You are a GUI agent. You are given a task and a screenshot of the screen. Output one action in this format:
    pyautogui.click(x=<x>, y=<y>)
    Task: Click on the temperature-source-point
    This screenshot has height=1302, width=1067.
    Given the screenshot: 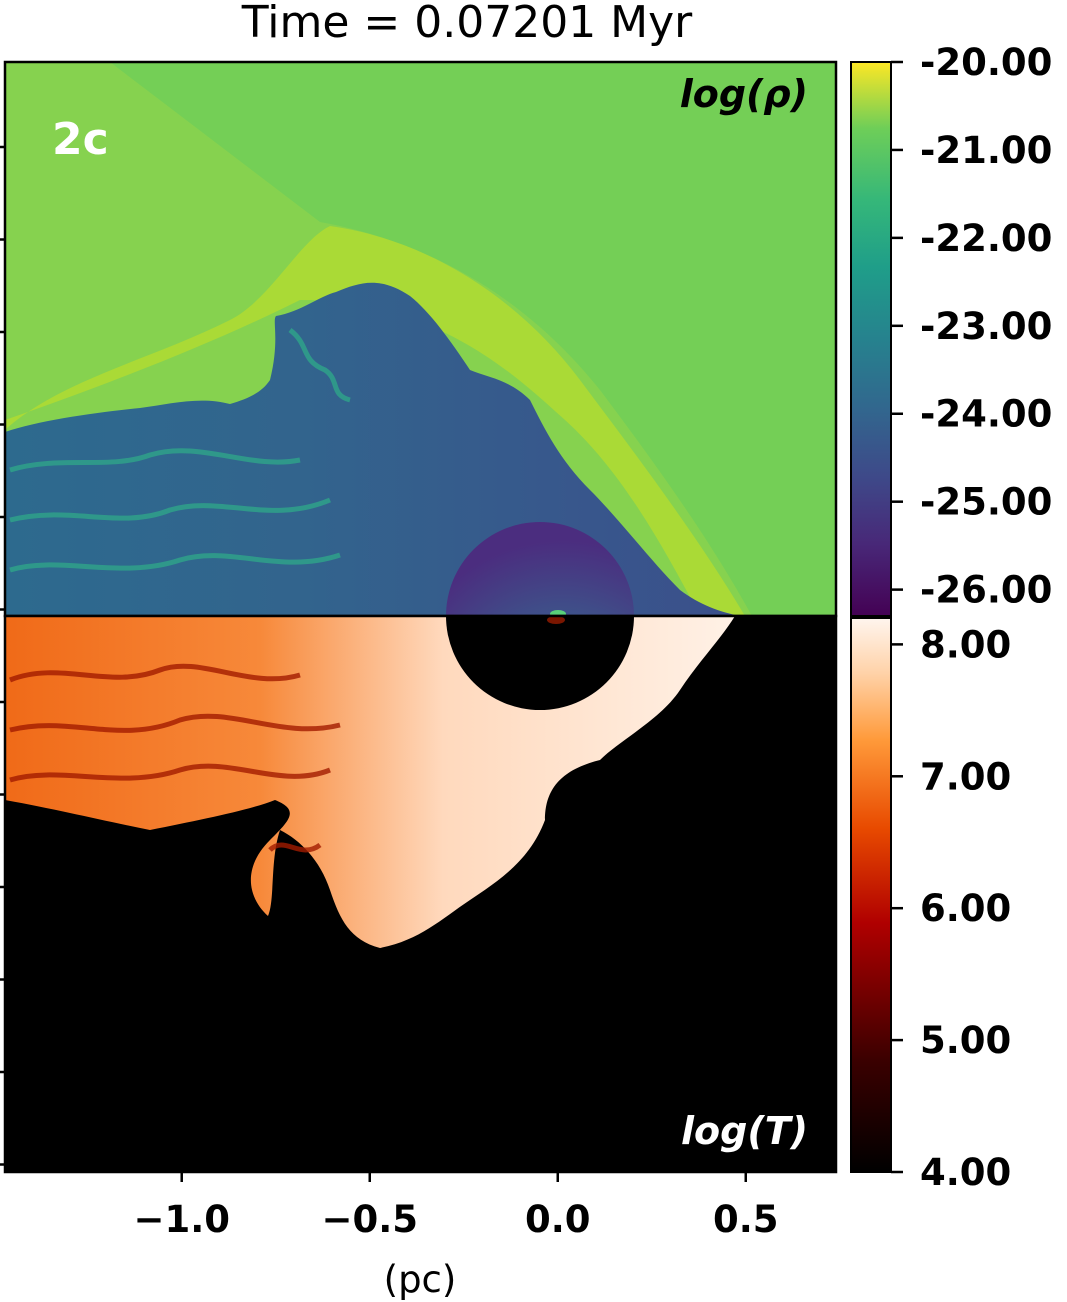 What is the action you would take?
    pyautogui.click(x=556, y=620)
    